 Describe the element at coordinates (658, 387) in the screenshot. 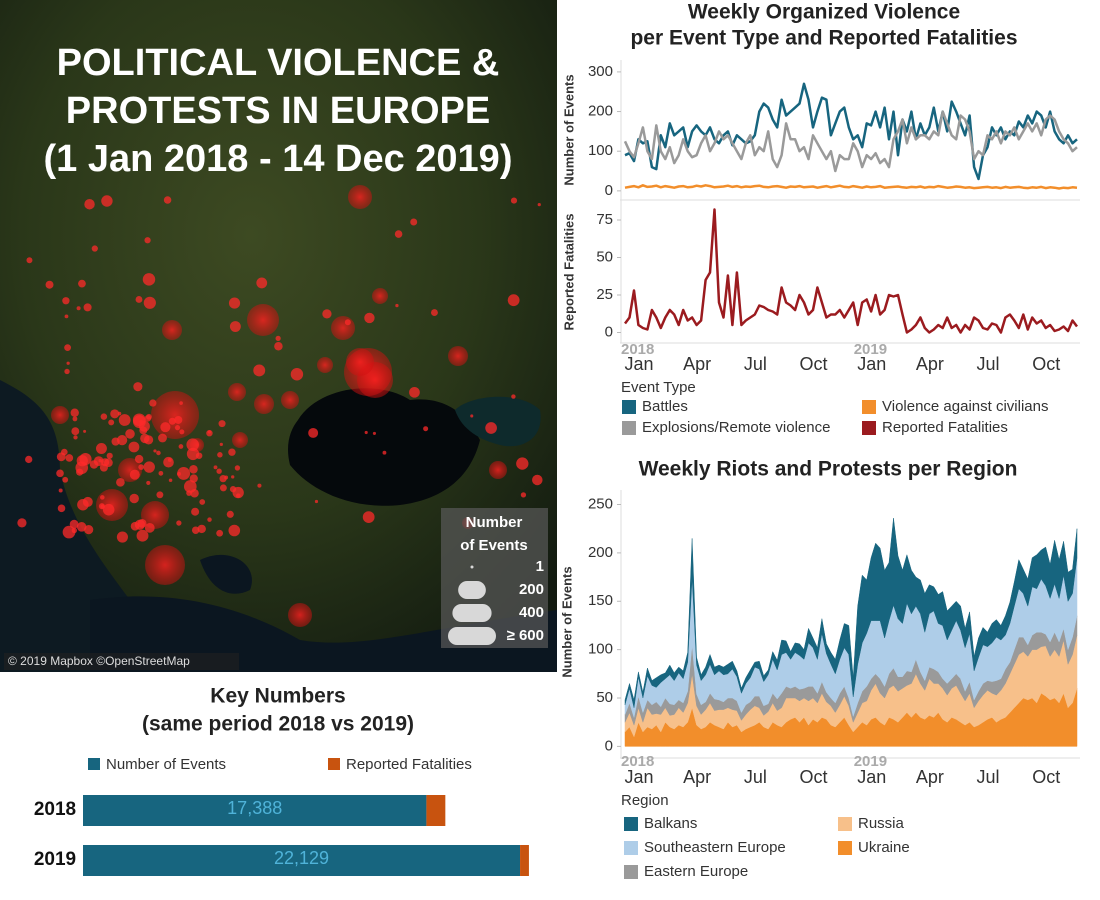

I see `legend-title: Event Type` at that location.